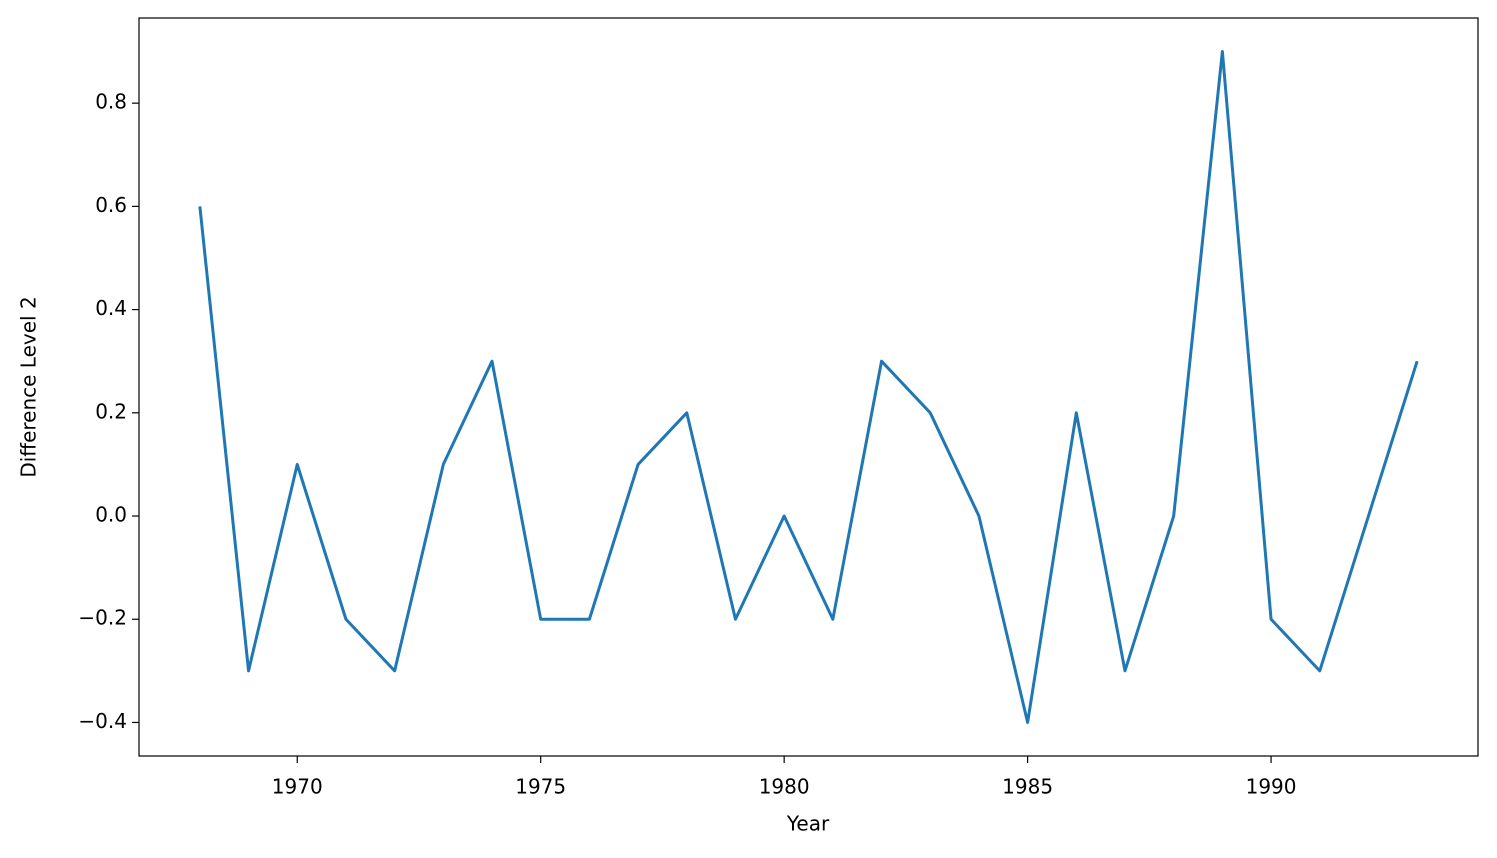 This screenshot has height=858, width=1497. I want to click on y-tick-label: −0.4, so click(102, 721).